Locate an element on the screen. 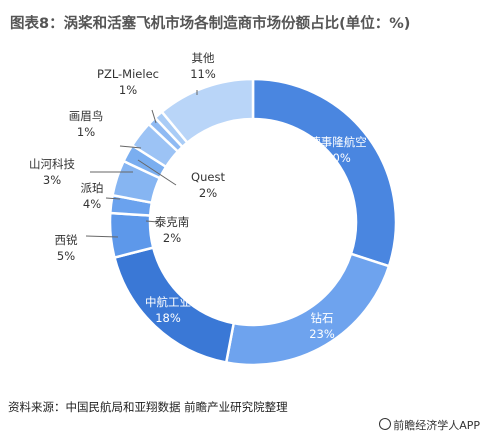  slice-label-name: 西锐 is located at coordinates (66, 240).